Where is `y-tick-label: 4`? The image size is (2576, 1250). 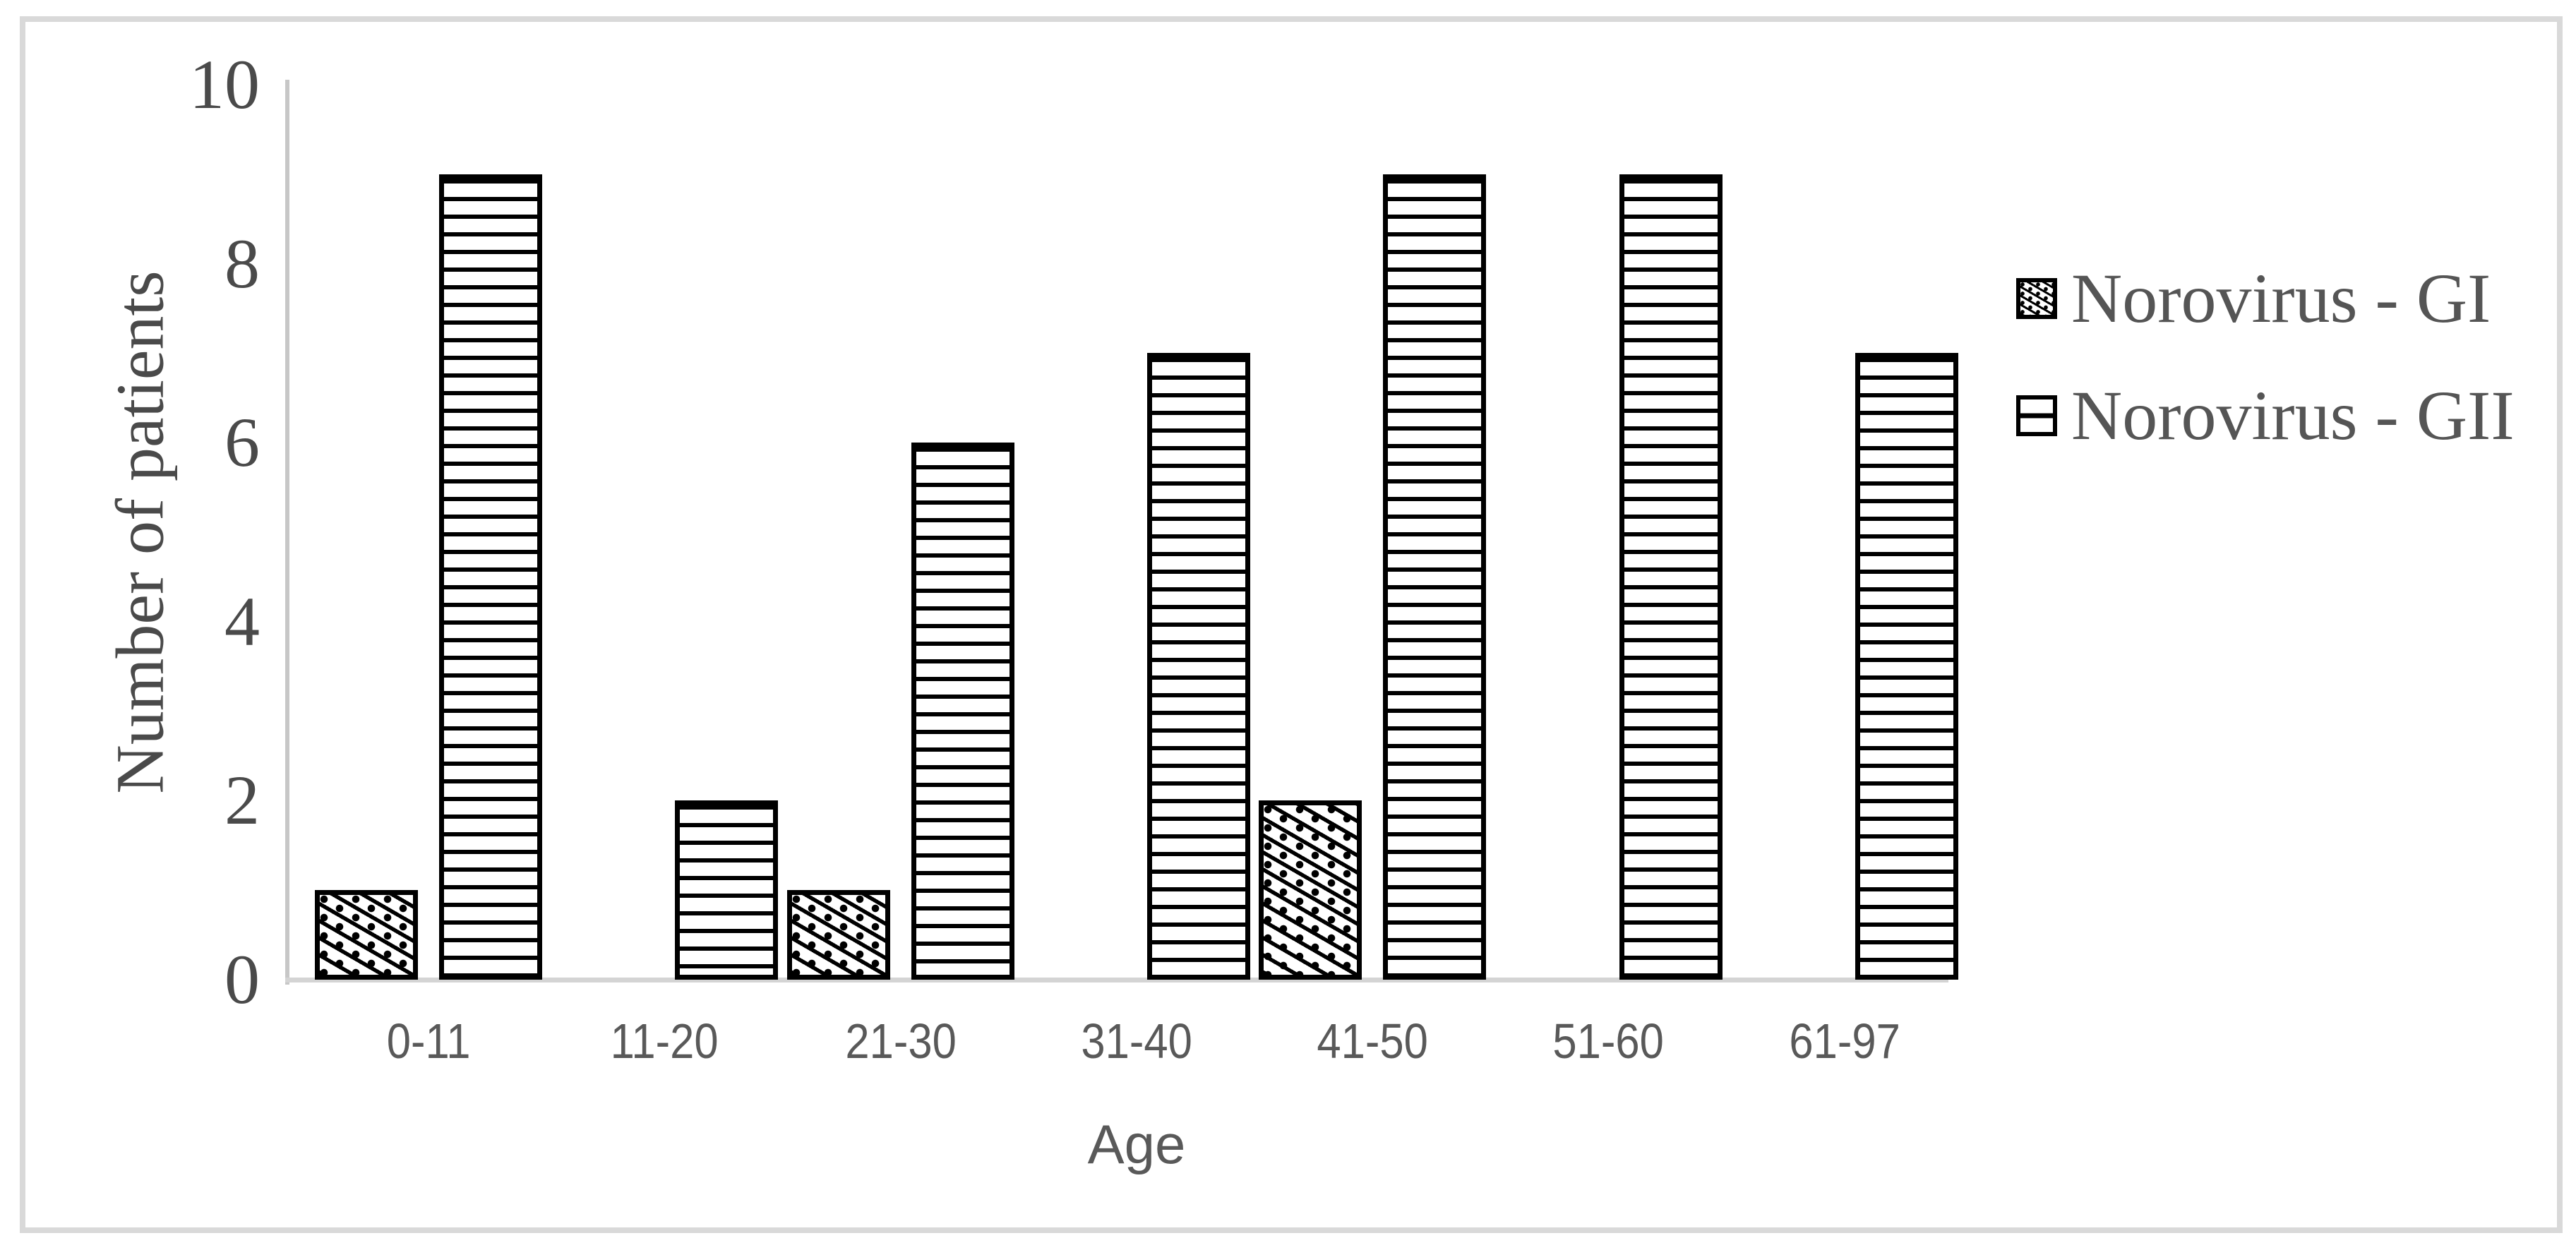
y-tick-label: 4 is located at coordinates (242, 621).